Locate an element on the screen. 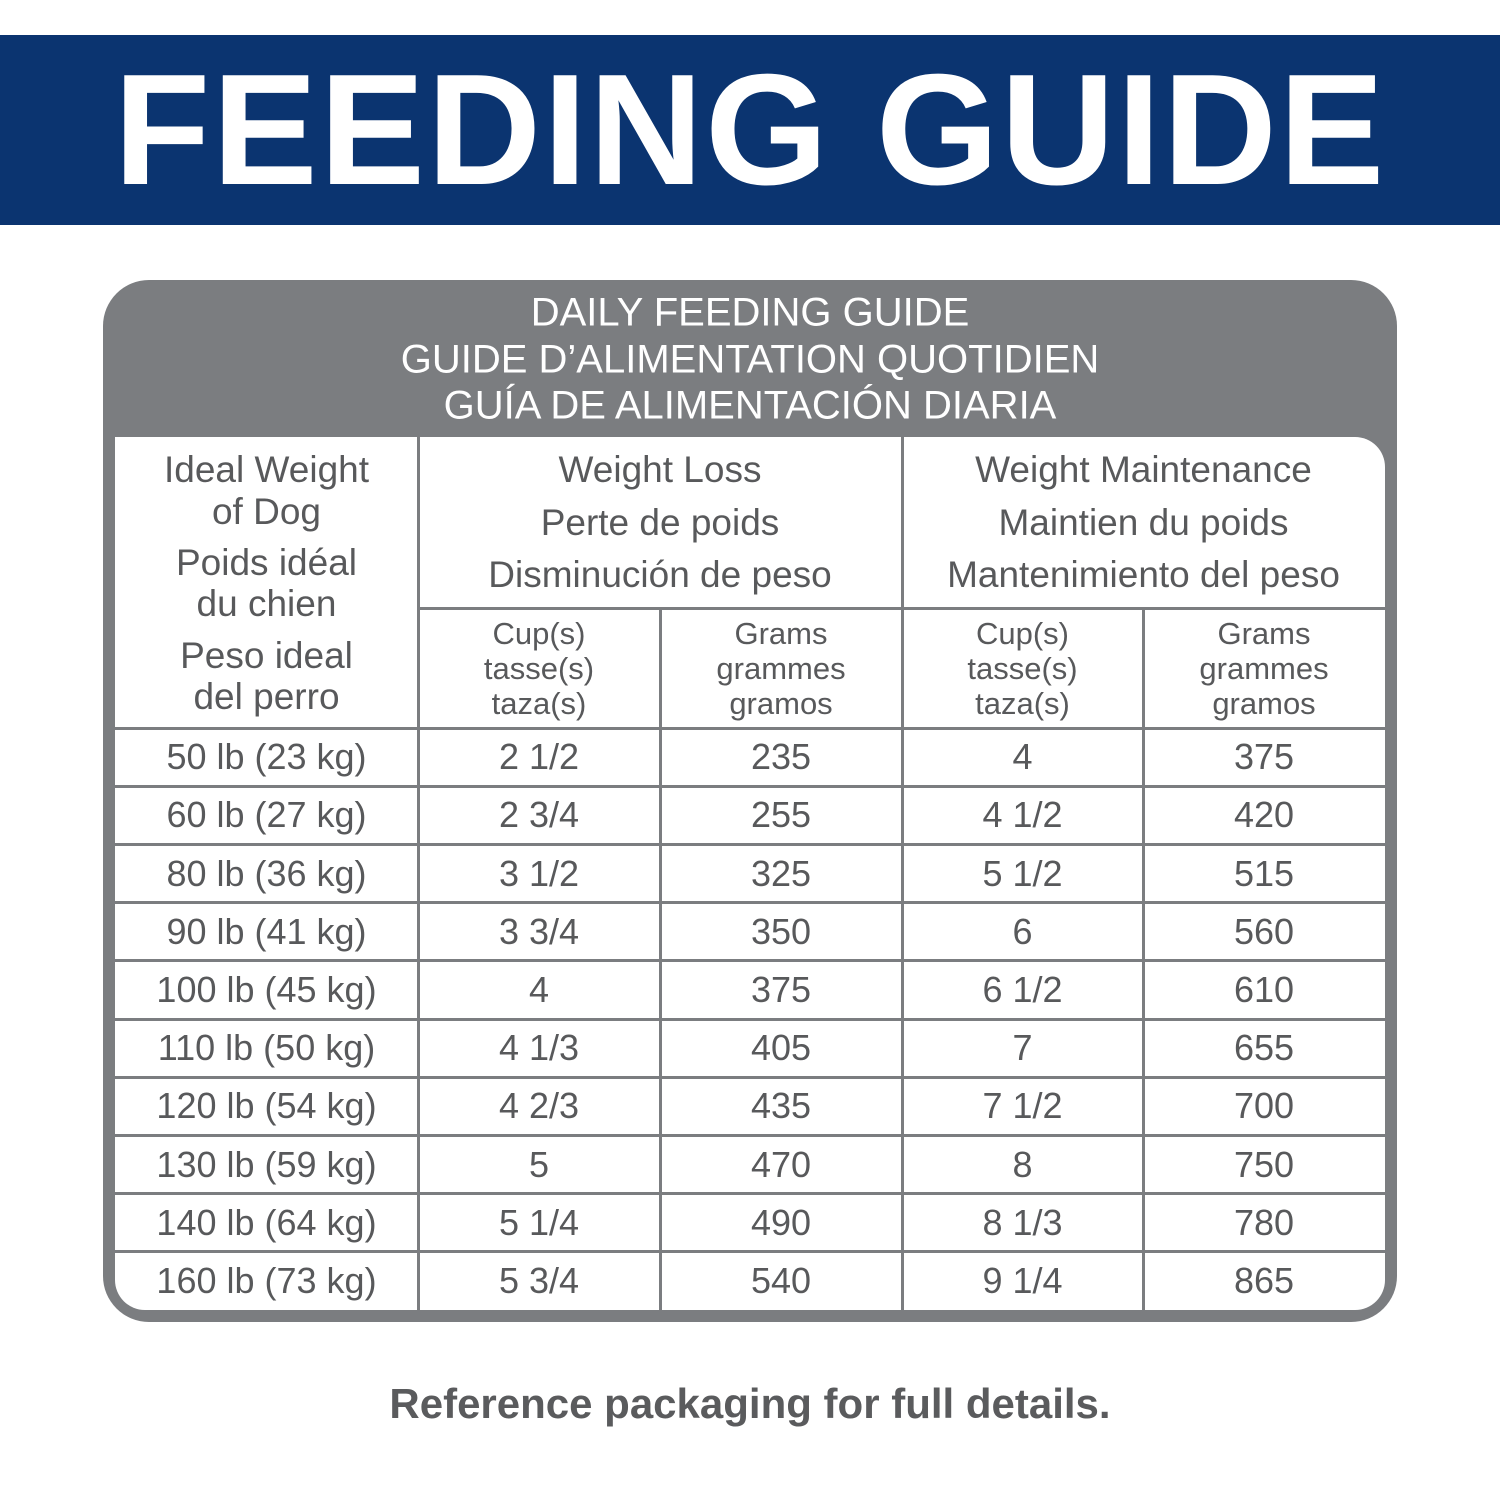 This screenshot has height=1500, width=1500. group-header: Perte de poids is located at coordinates (660, 522).